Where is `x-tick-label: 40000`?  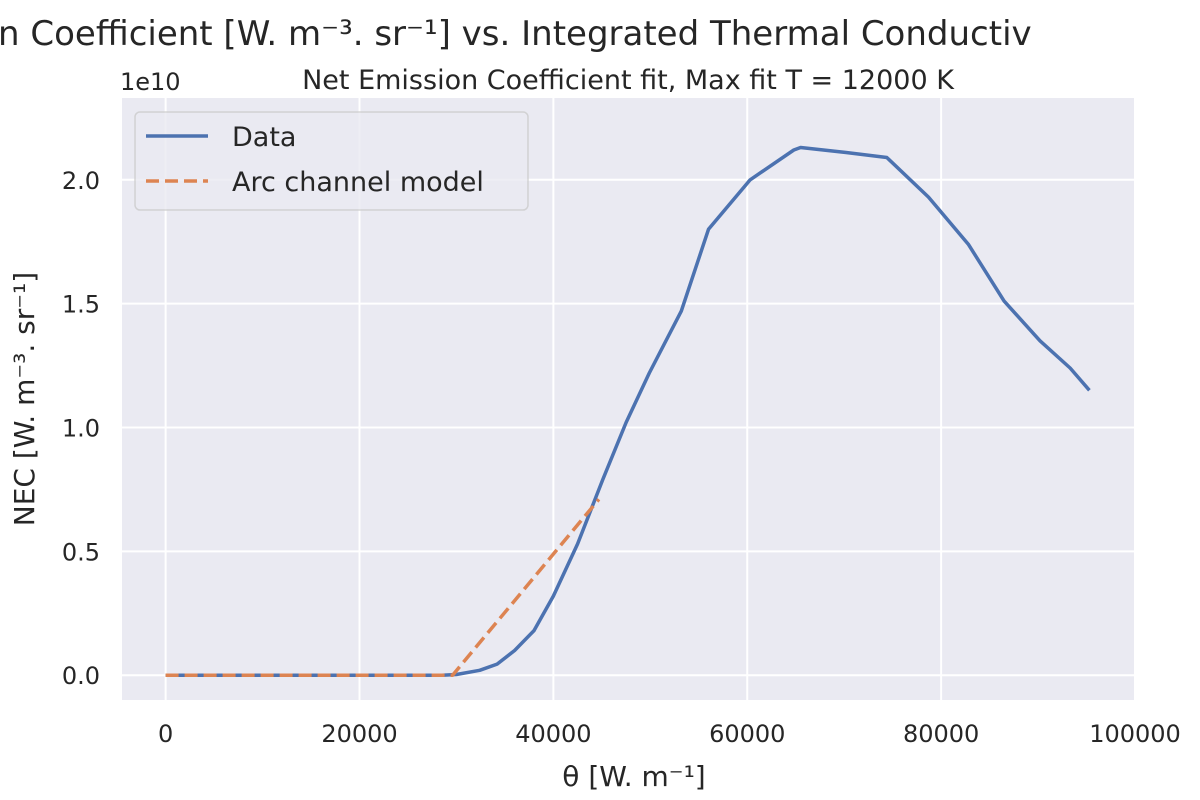
x-tick-label: 40000 is located at coordinates (553, 734).